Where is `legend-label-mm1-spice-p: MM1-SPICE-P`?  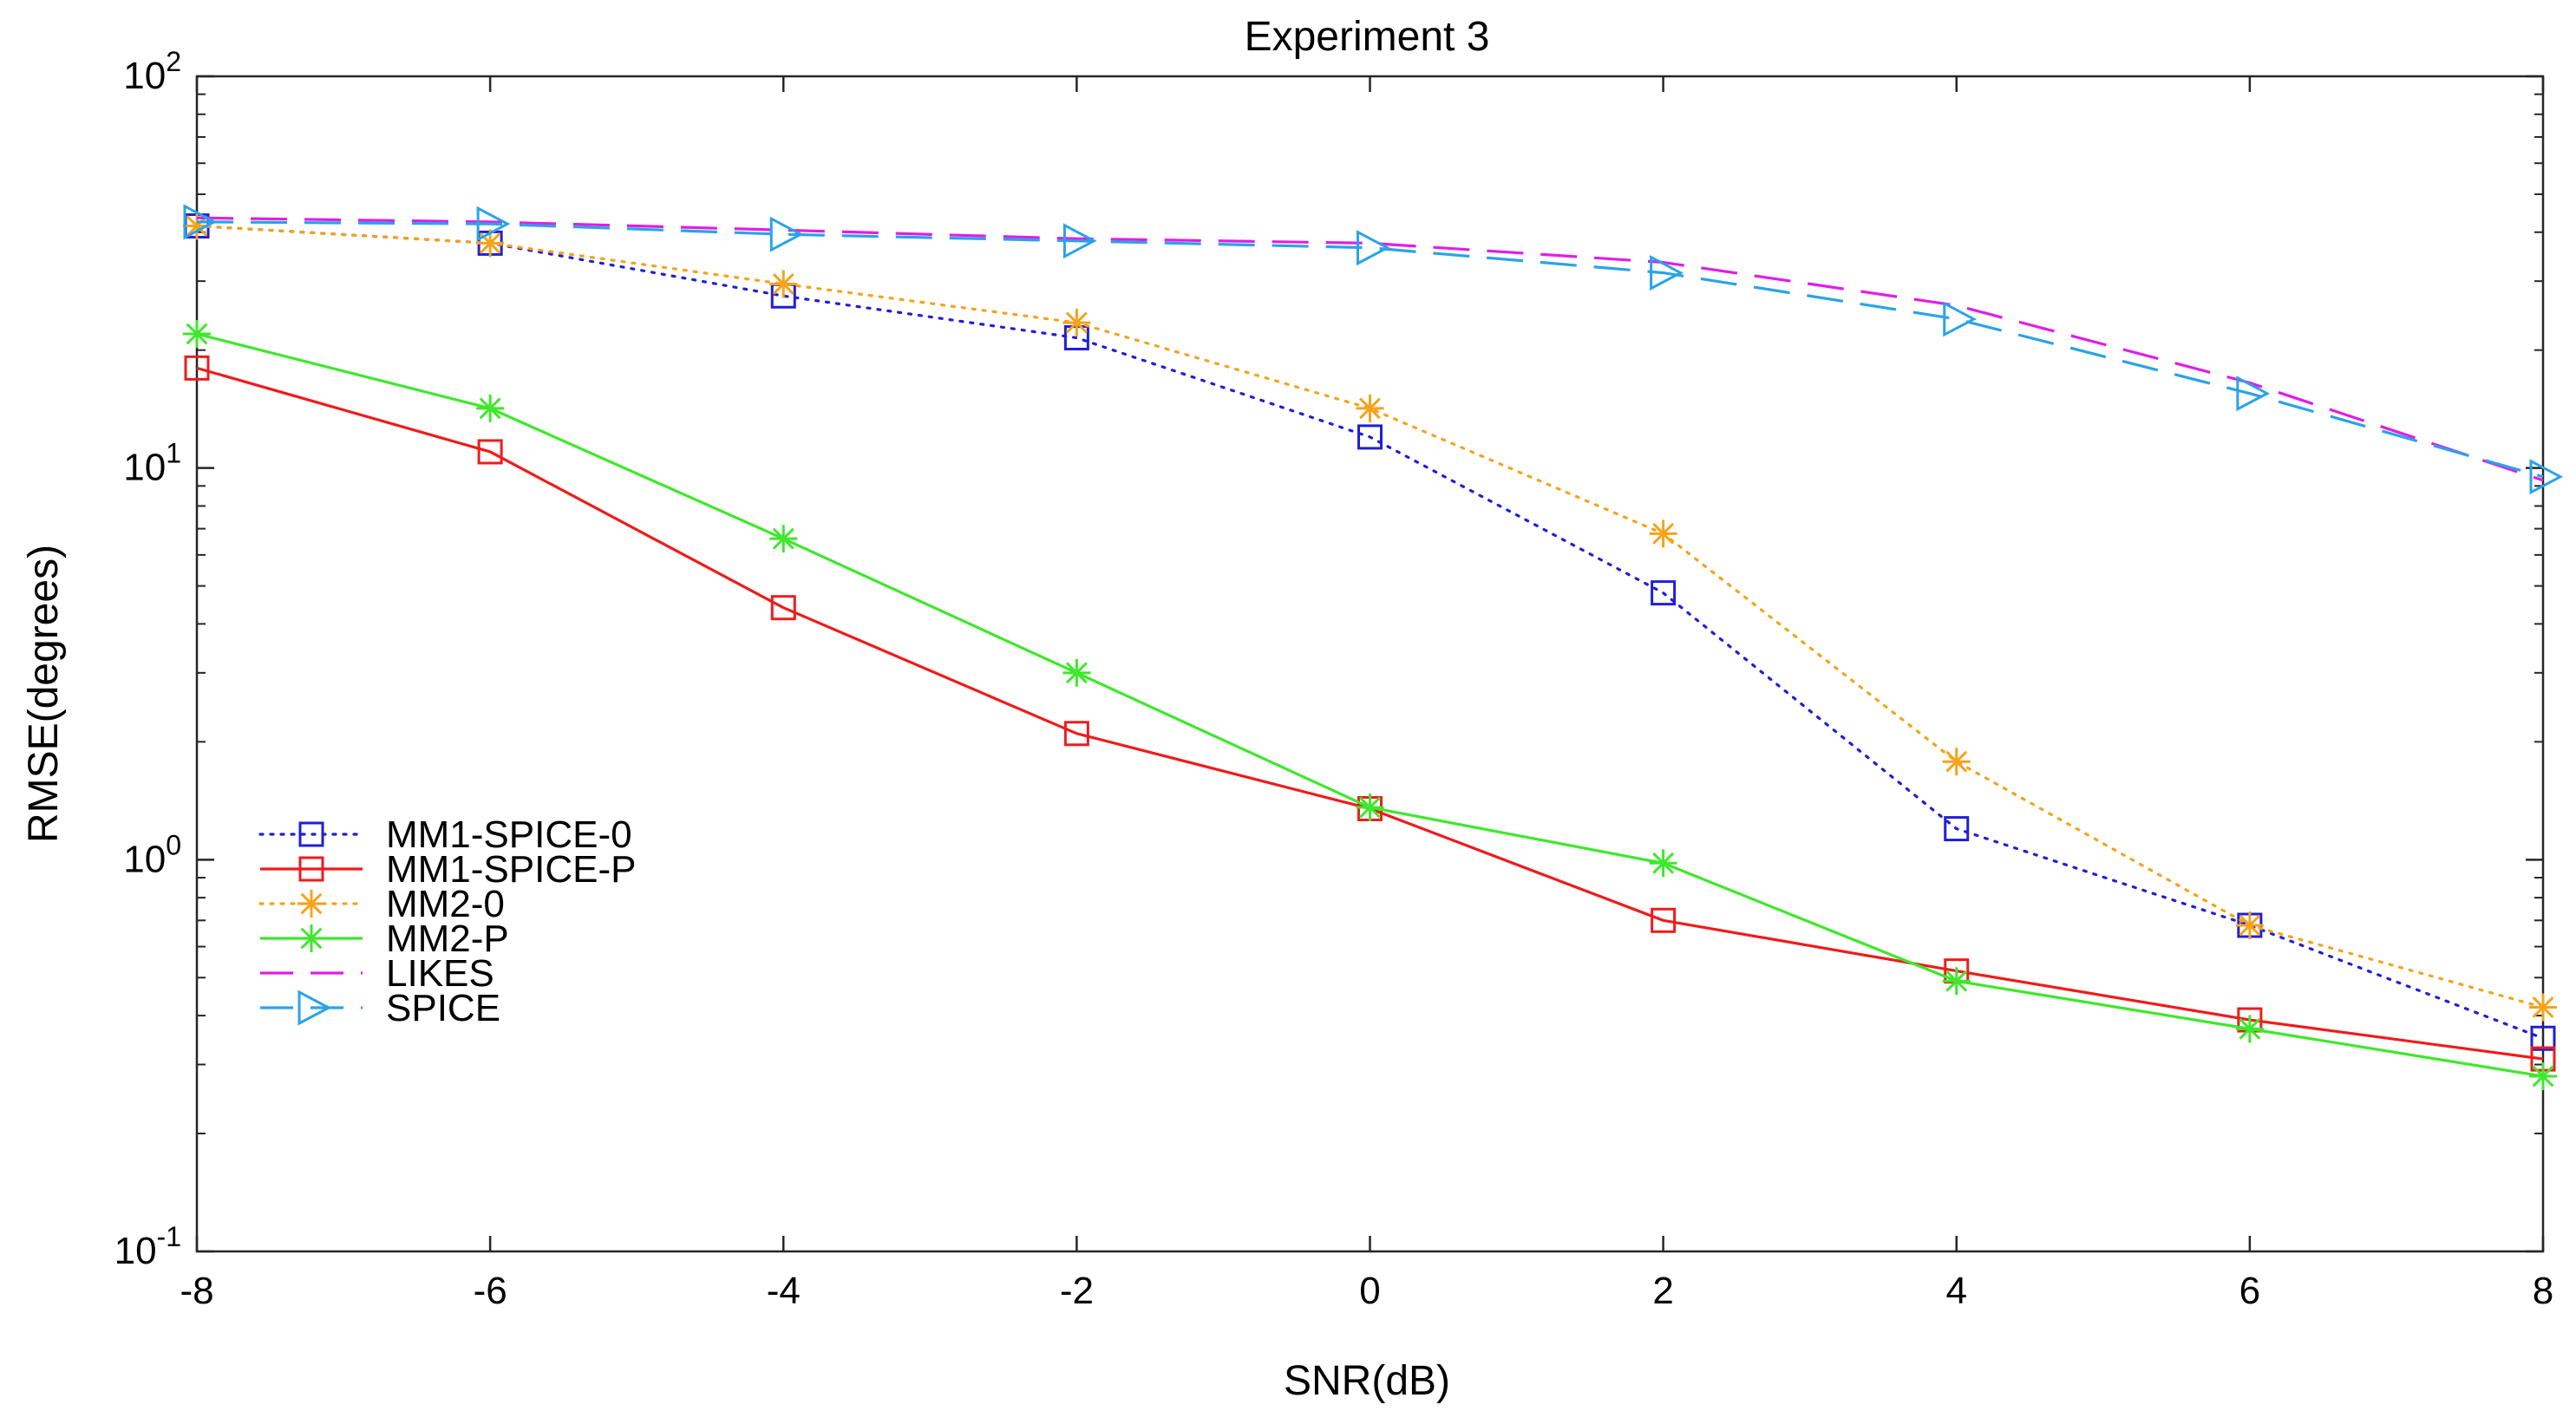 legend-label-mm1-spice-p: MM1-SPICE-P is located at coordinates (511, 869).